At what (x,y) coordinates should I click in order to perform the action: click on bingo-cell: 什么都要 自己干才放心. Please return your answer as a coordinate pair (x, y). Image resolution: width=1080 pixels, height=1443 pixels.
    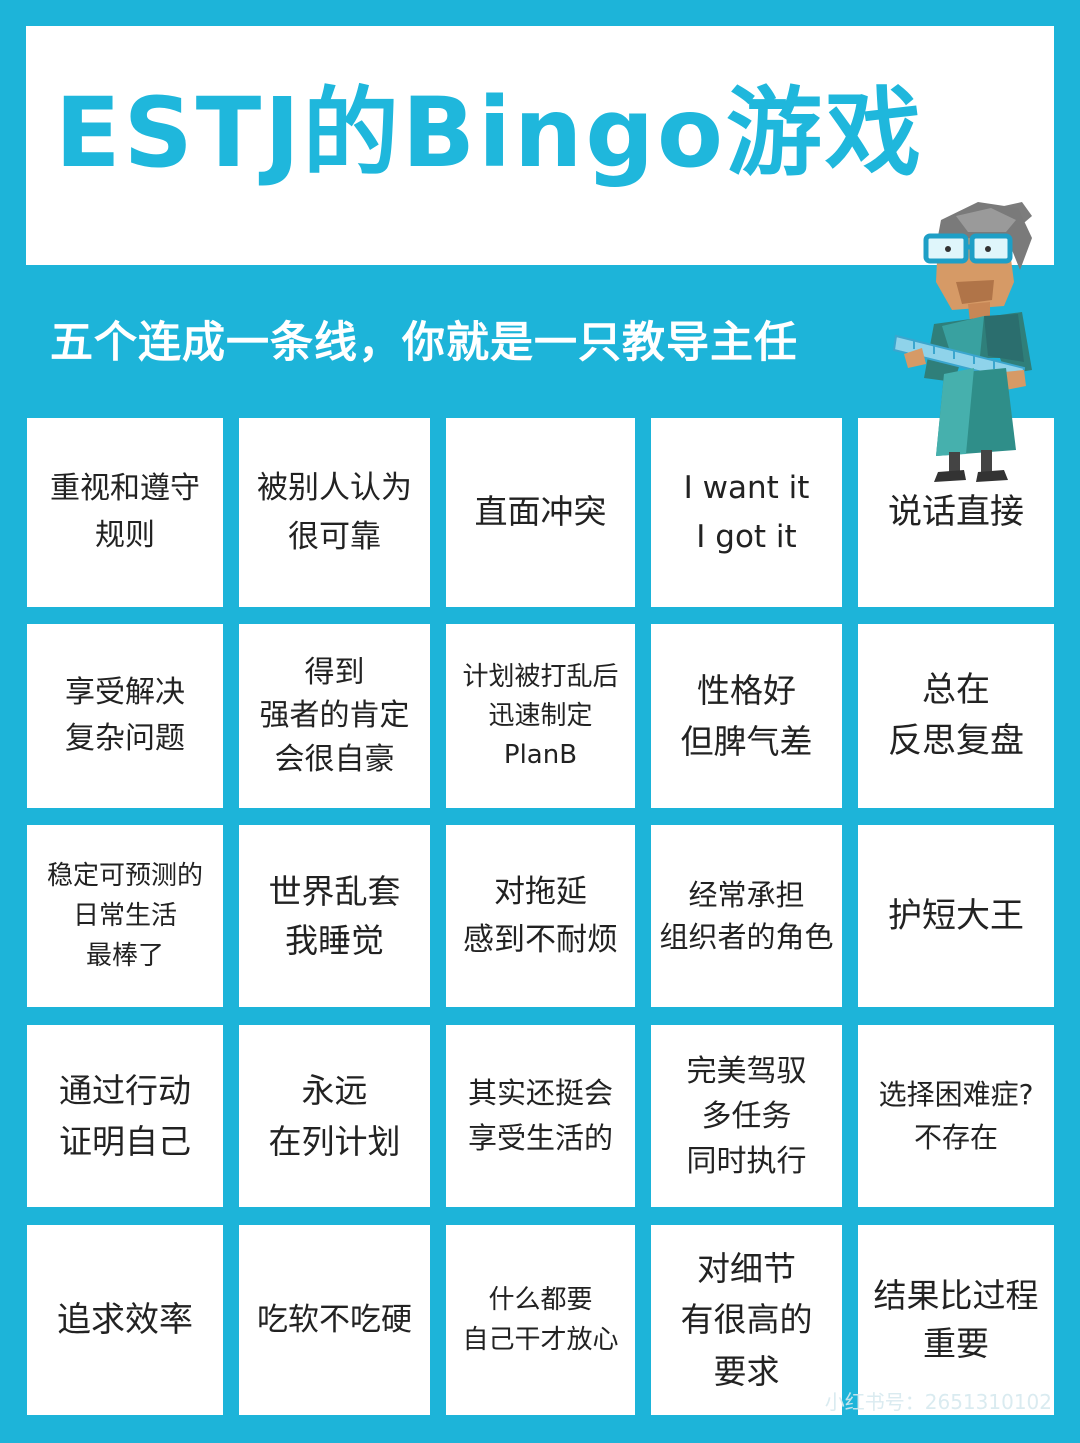
    Looking at the image, I should click on (540, 1320).